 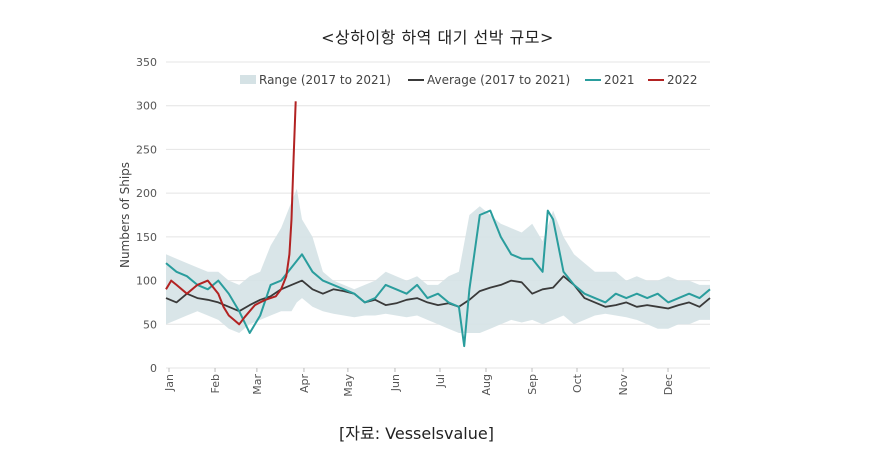 What do you see at coordinates (498, 80) in the screenshot?
I see `legend-label: Average (2017 to 2021)` at bounding box center [498, 80].